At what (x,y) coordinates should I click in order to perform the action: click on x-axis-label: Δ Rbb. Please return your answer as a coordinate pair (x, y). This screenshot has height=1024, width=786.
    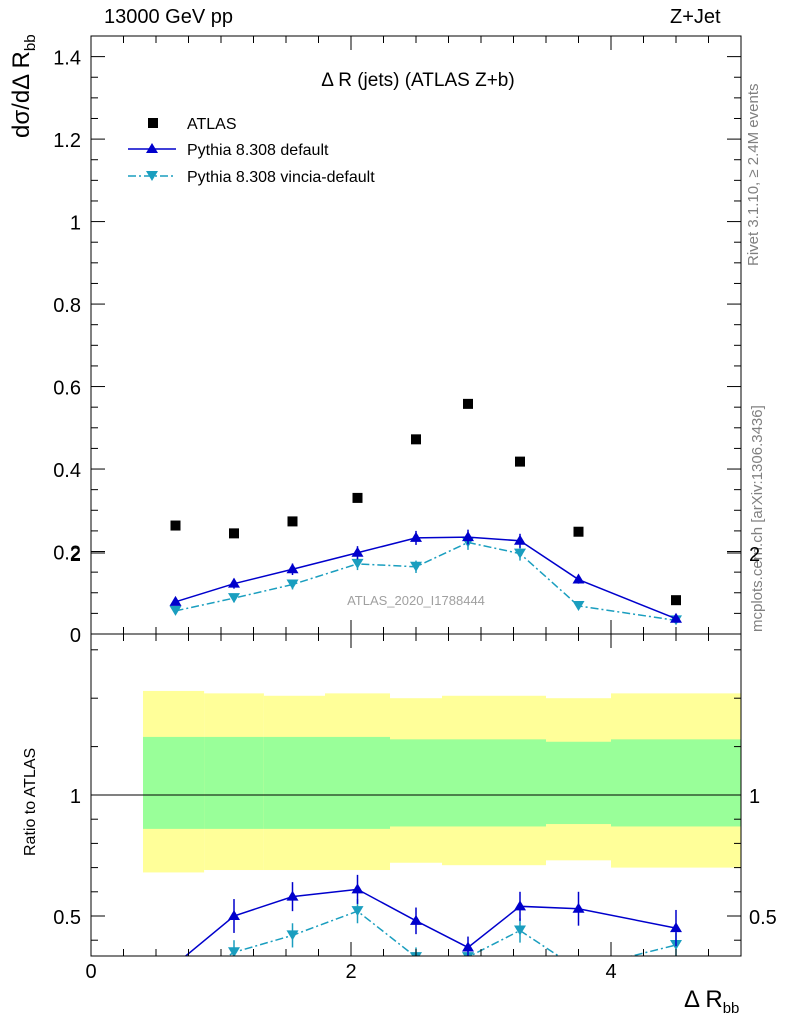
    Looking at the image, I should click on (712, 1001).